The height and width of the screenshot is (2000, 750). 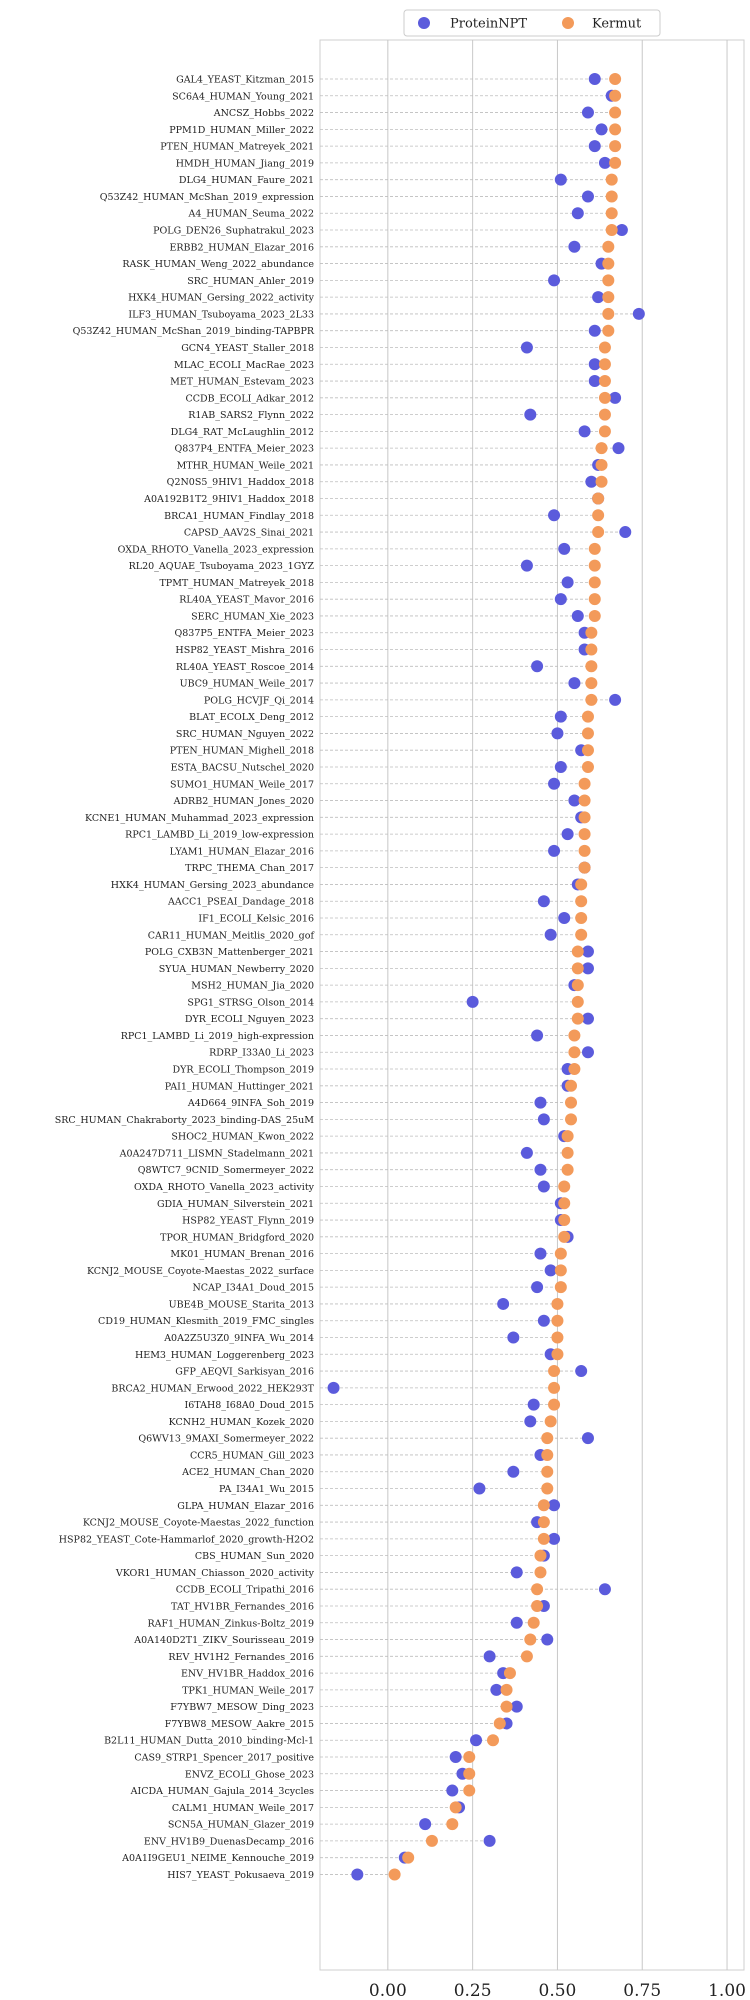 What do you see at coordinates (247, 1674) in the screenshot?
I see `y-tick-label: ENV_HV1BR_Haddox_2016` at bounding box center [247, 1674].